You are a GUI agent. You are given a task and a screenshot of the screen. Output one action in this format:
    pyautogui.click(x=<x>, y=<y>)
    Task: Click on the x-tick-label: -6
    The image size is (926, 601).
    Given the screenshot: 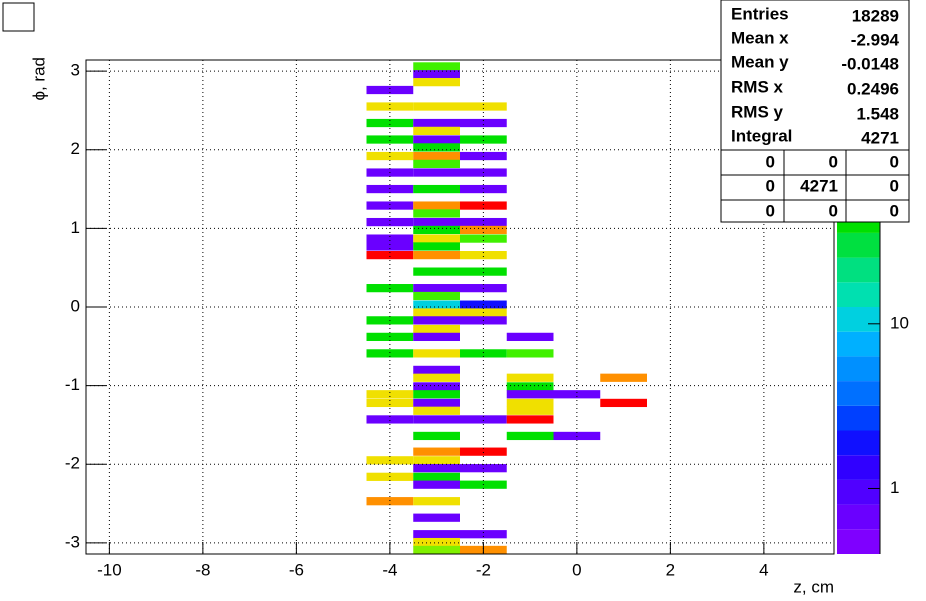 What is the action you would take?
    pyautogui.click(x=296, y=569)
    